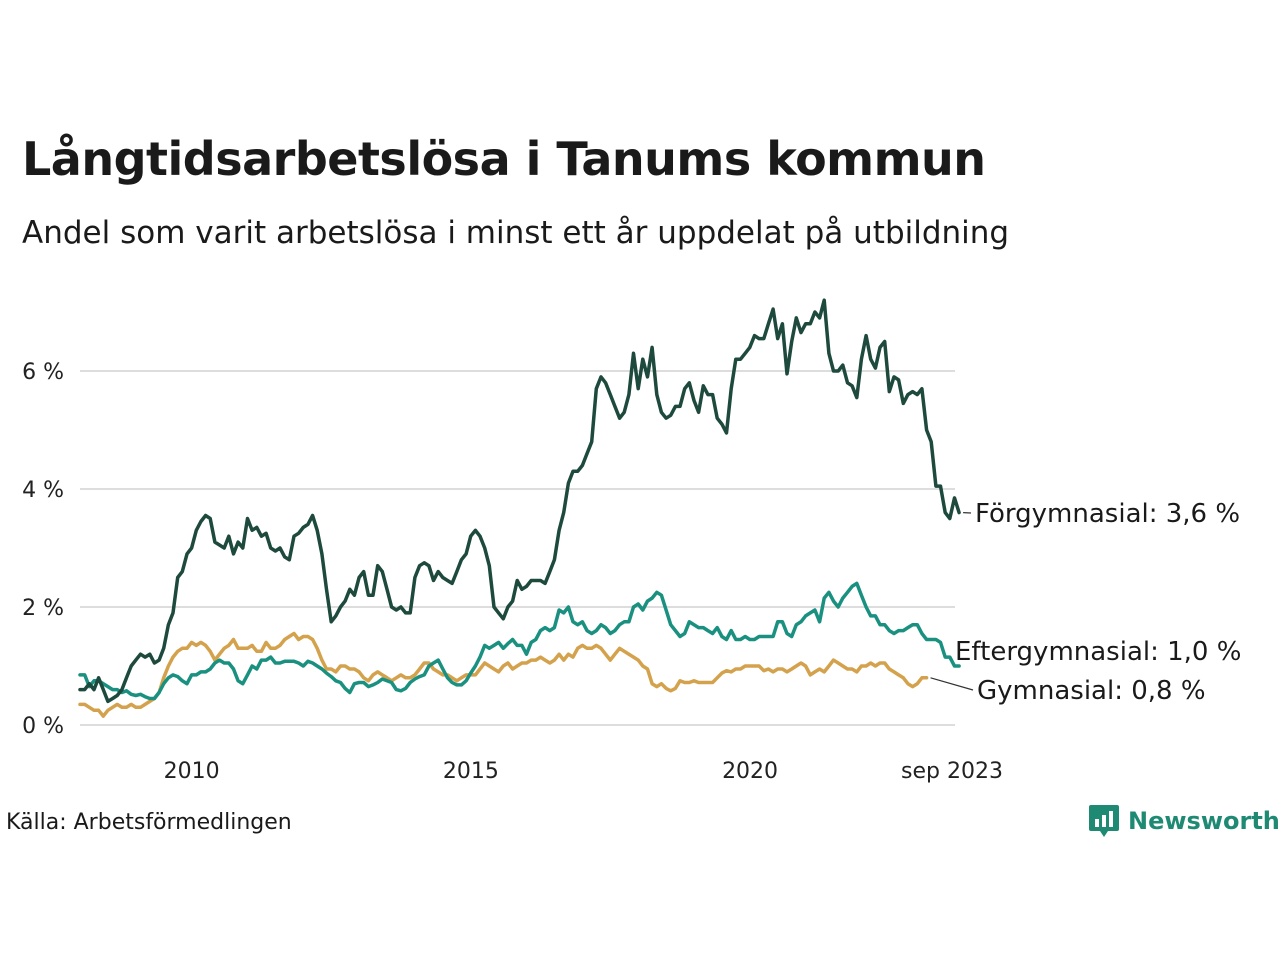 The width and height of the screenshot is (1280, 960). I want to click on series-label-forgymnasial: Förgymnasial: 3,6 %, so click(1107, 514).